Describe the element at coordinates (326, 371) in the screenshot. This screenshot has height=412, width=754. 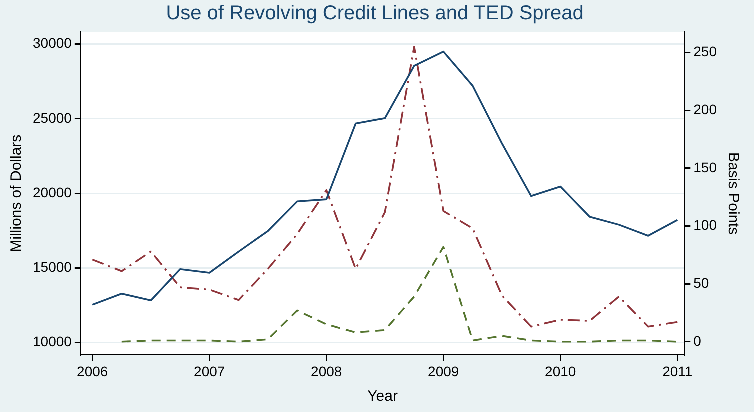
I see `x-tick-label: 2008` at that location.